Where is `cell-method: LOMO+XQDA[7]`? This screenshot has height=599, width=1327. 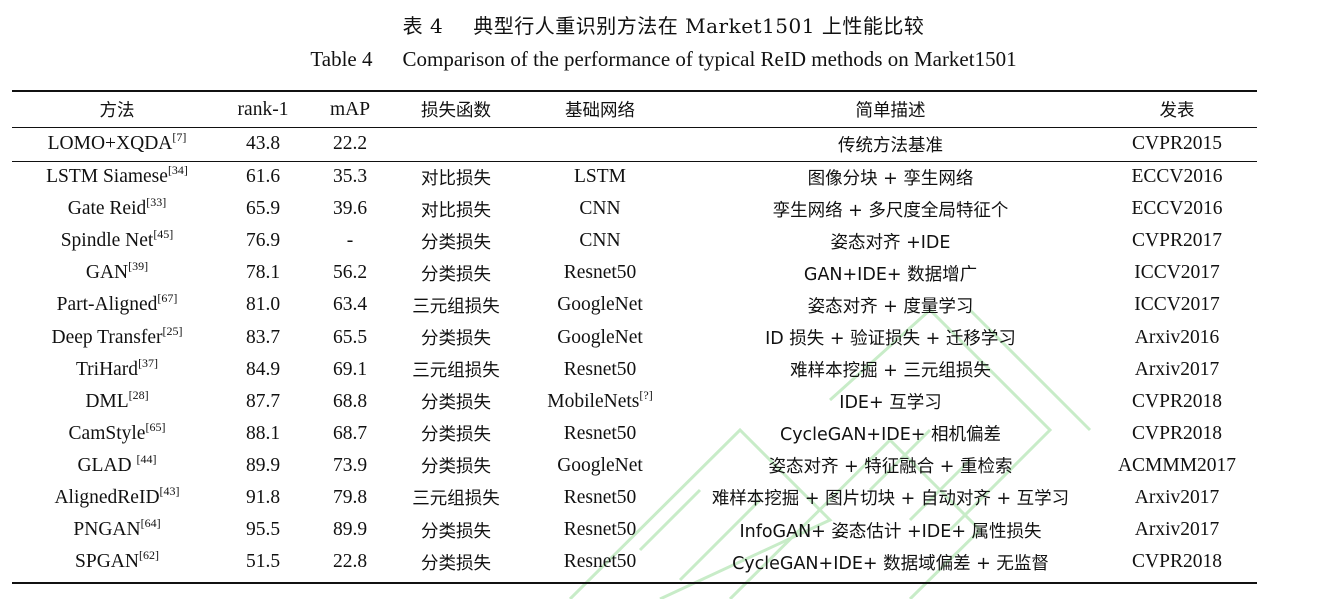 cell-method: LOMO+XQDA[7] is located at coordinates (117, 144).